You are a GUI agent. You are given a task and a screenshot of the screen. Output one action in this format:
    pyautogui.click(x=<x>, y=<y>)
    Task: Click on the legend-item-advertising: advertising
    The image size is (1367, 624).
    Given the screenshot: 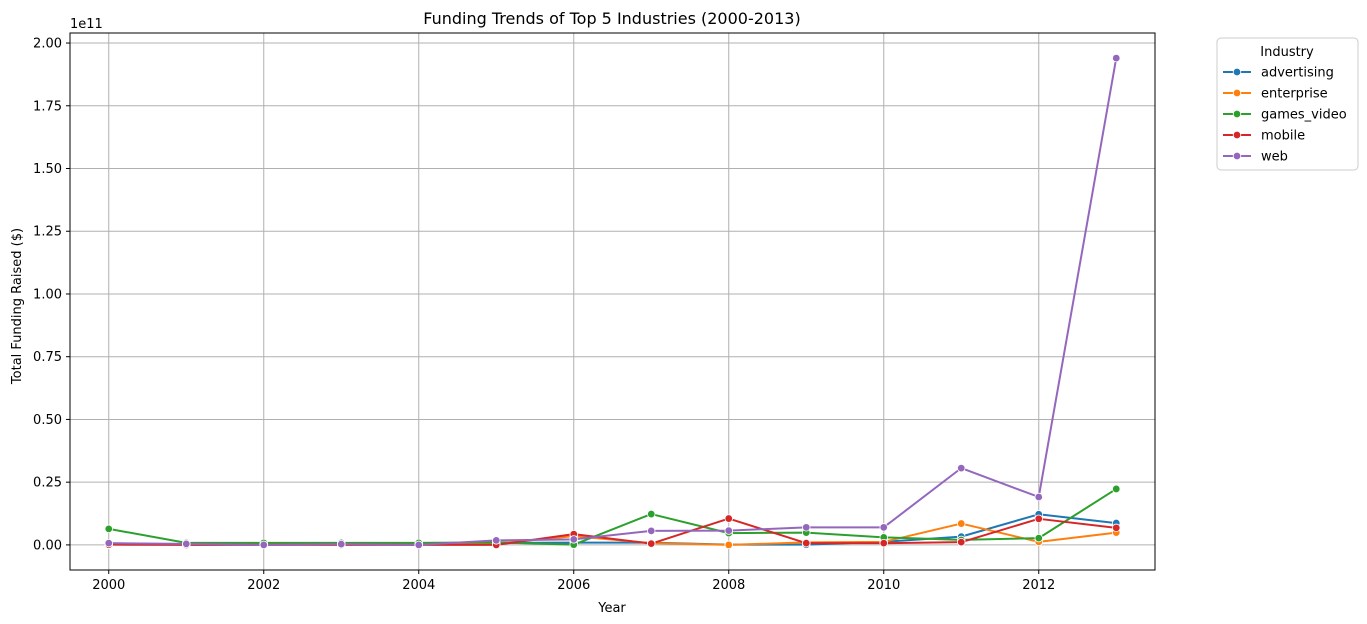 What is the action you would take?
    pyautogui.click(x=1278, y=73)
    